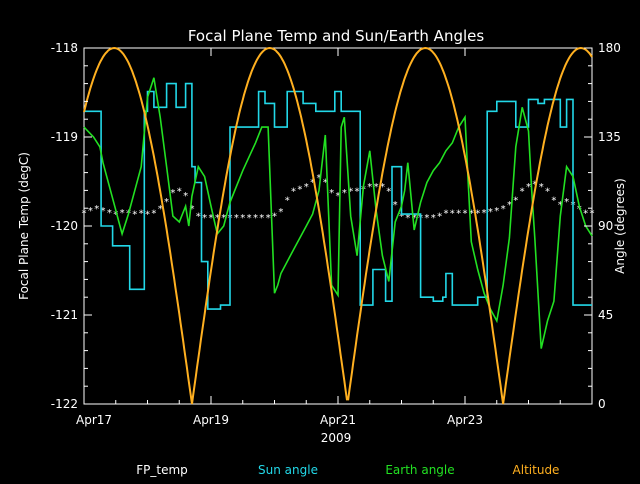 The height and width of the screenshot is (484, 640). What do you see at coordinates (64, 137) in the screenshot?
I see `y-tick-label-left: -119` at bounding box center [64, 137].